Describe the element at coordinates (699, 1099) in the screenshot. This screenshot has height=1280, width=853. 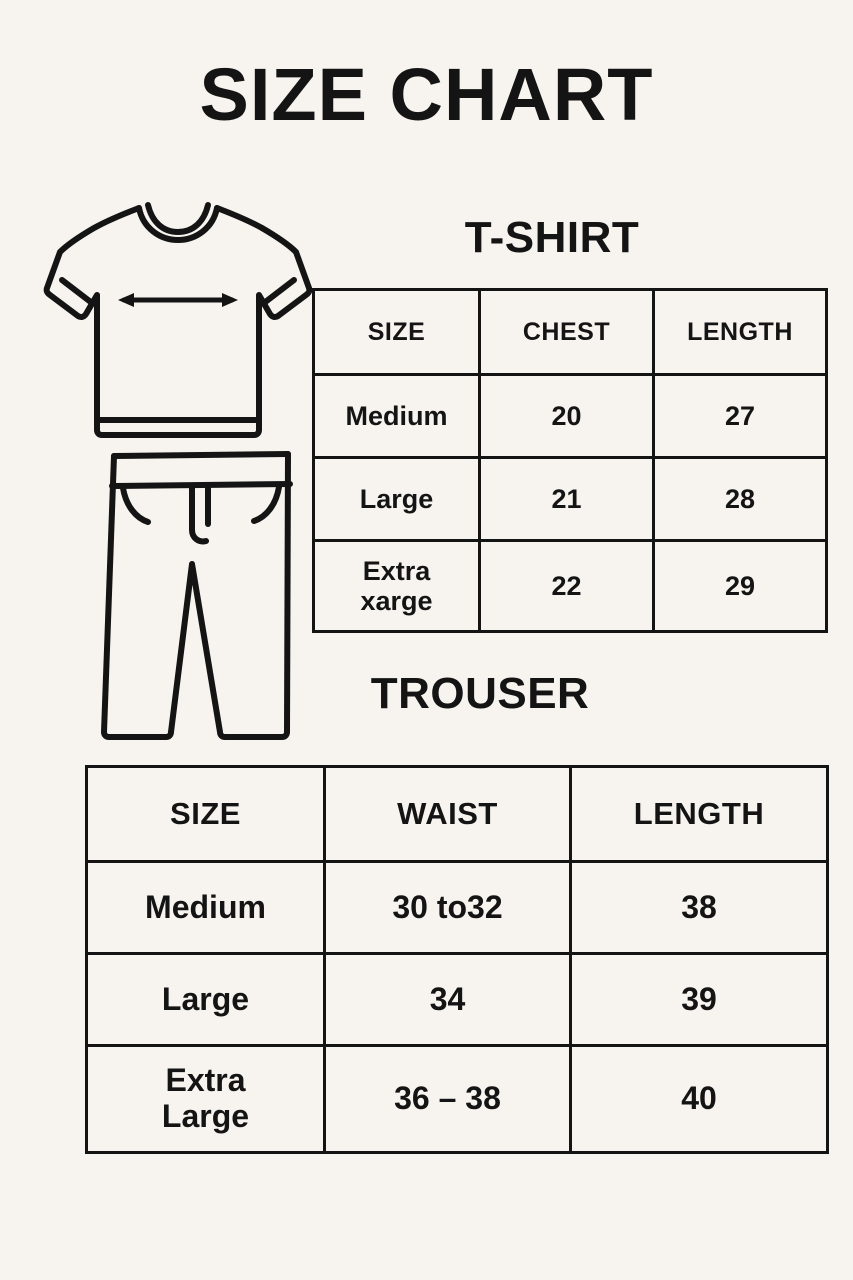
I see `cell-length: 40` at that location.